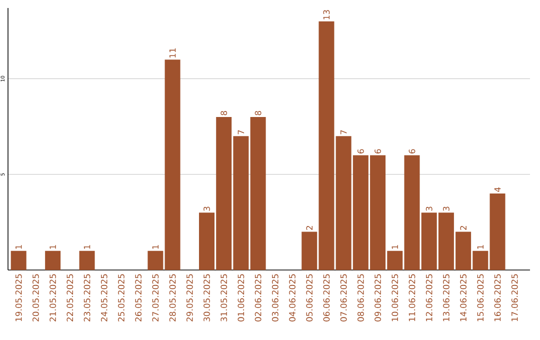 This screenshot has width=540, height=340. What do you see at coordinates (343, 298) in the screenshot?
I see `x-tick-label: 07.06.2025` at bounding box center [343, 298].